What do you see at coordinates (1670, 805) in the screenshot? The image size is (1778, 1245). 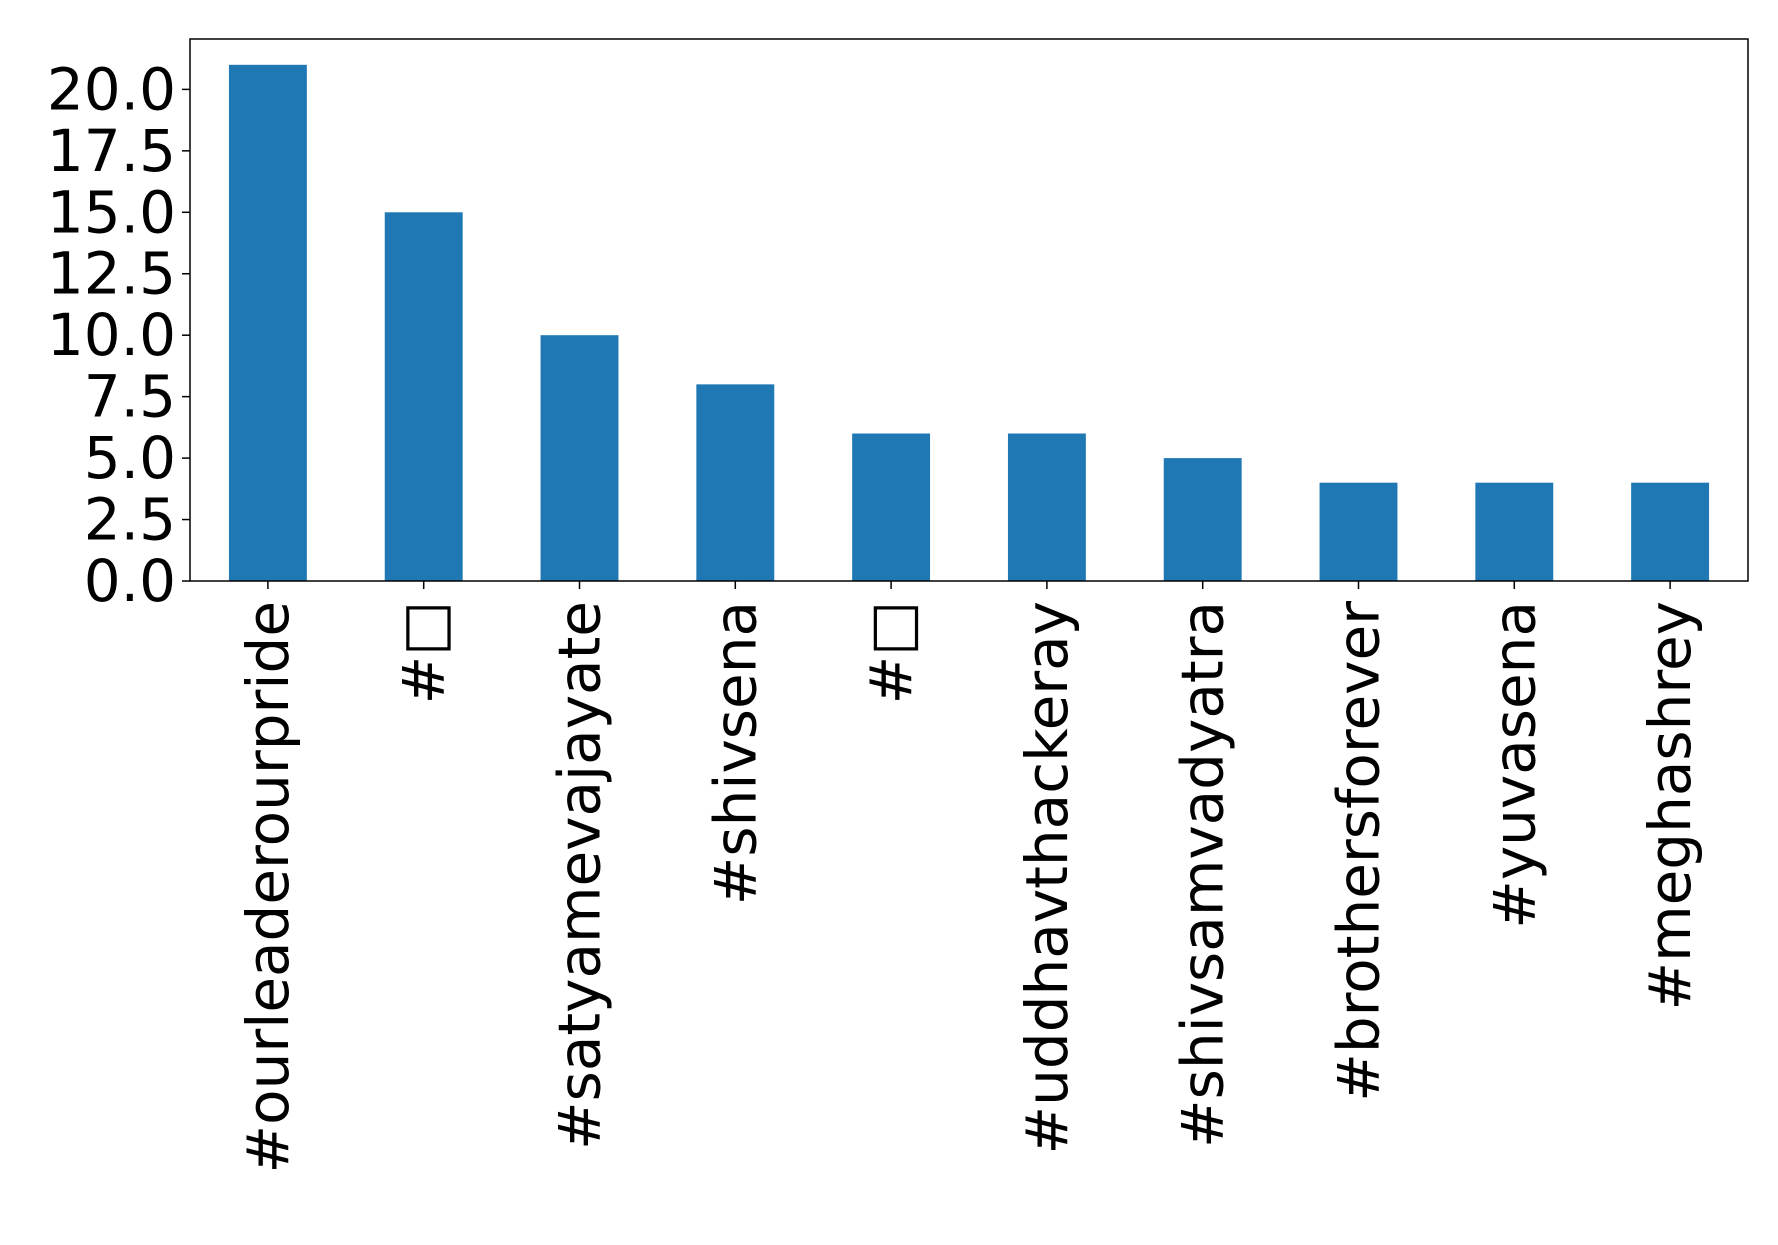 I see `x-tick-label: #meghashrey` at bounding box center [1670, 805].